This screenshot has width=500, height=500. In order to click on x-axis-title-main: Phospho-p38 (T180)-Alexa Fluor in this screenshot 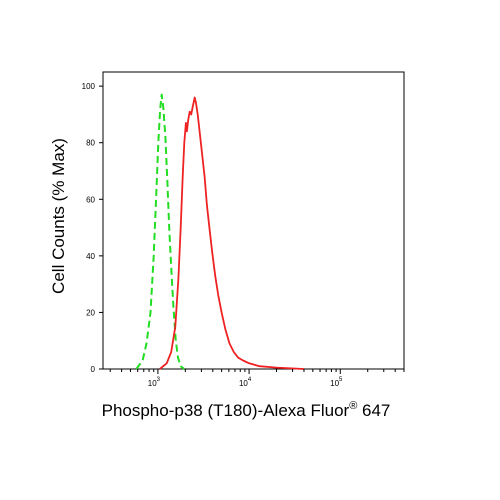, I will do `click(226, 410)`.